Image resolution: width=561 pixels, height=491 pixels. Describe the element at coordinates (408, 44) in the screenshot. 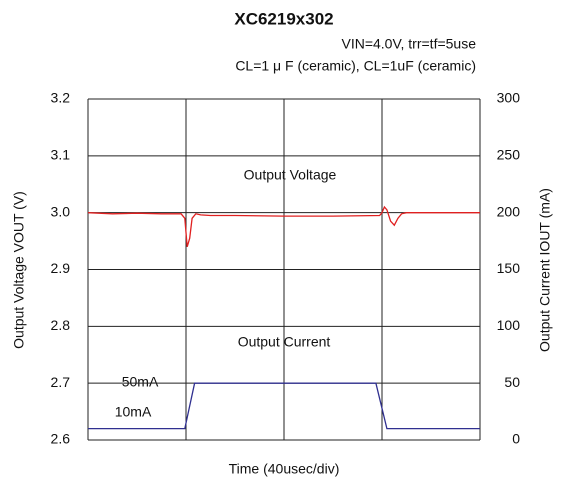

I see `subtitle: VIN=4.0V, trr=tf=5use` at that location.